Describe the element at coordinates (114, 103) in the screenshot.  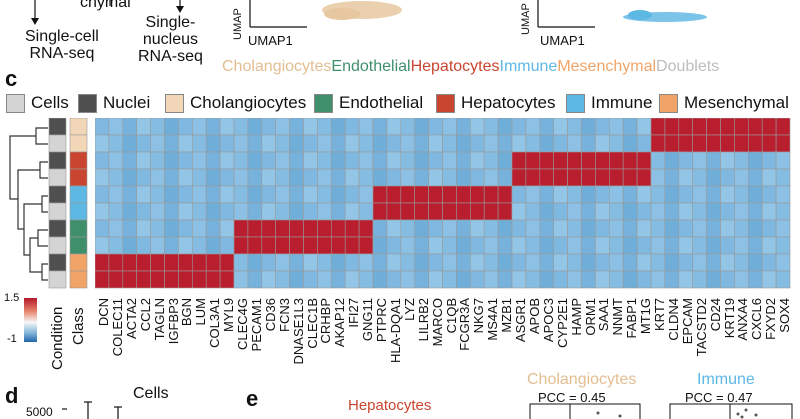
I see `legend-nuclei: Nuclei` at that location.